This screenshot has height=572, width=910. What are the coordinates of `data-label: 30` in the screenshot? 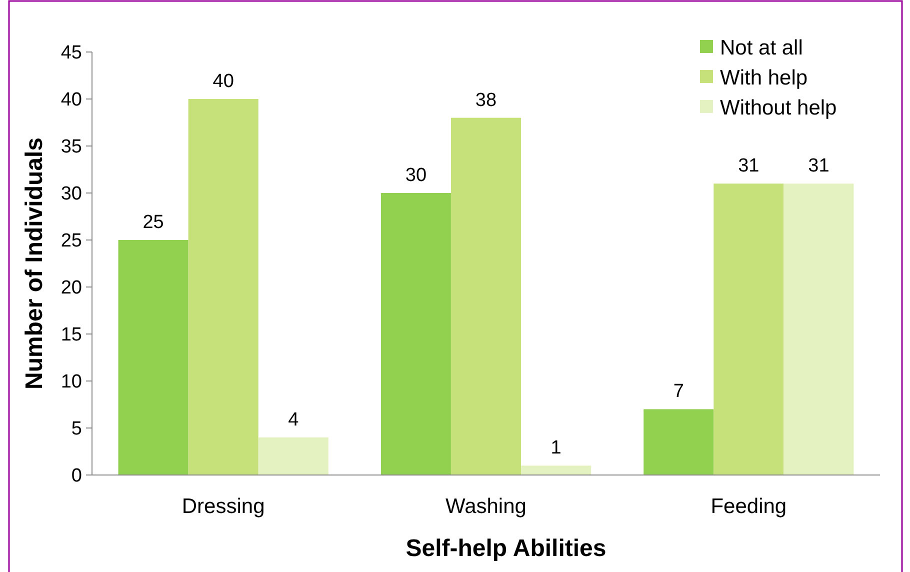 It's located at (416, 175).